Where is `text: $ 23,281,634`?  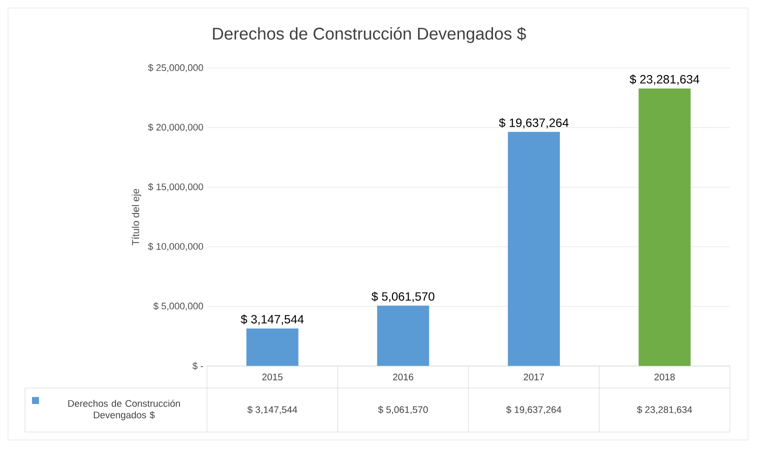
text: $ 23,281,634 is located at coordinates (665, 79).